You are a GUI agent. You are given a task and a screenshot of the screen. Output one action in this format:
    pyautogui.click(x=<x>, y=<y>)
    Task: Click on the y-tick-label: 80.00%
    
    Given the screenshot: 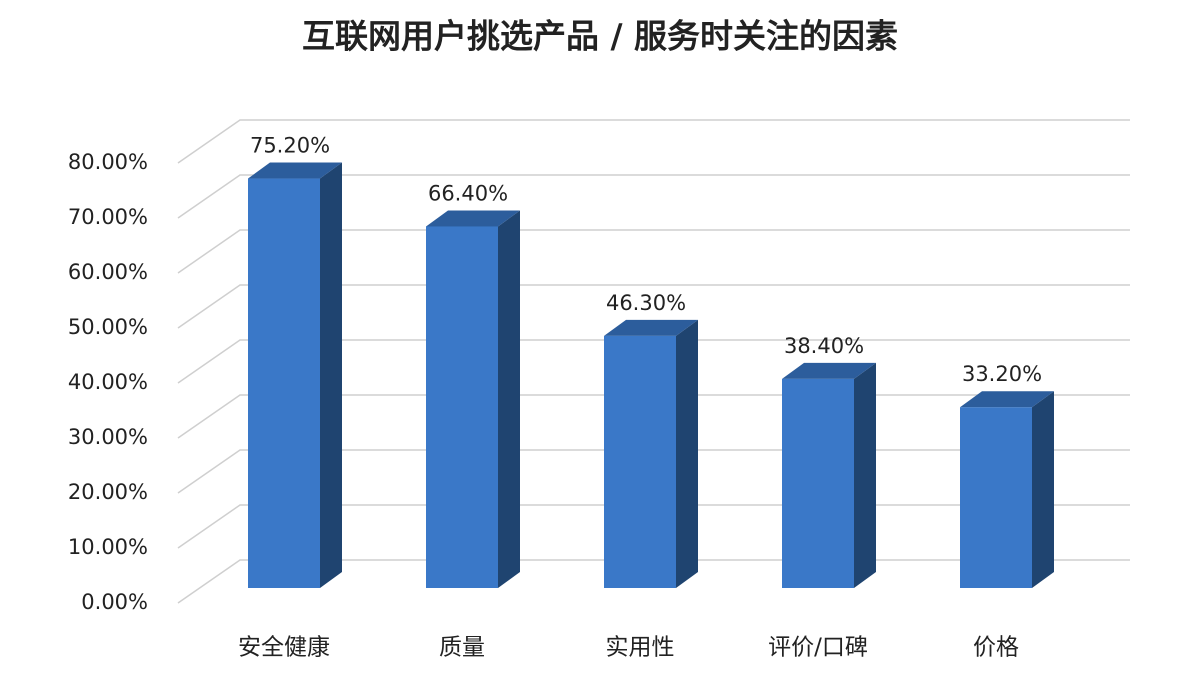 What is the action you would take?
    pyautogui.click(x=108, y=162)
    